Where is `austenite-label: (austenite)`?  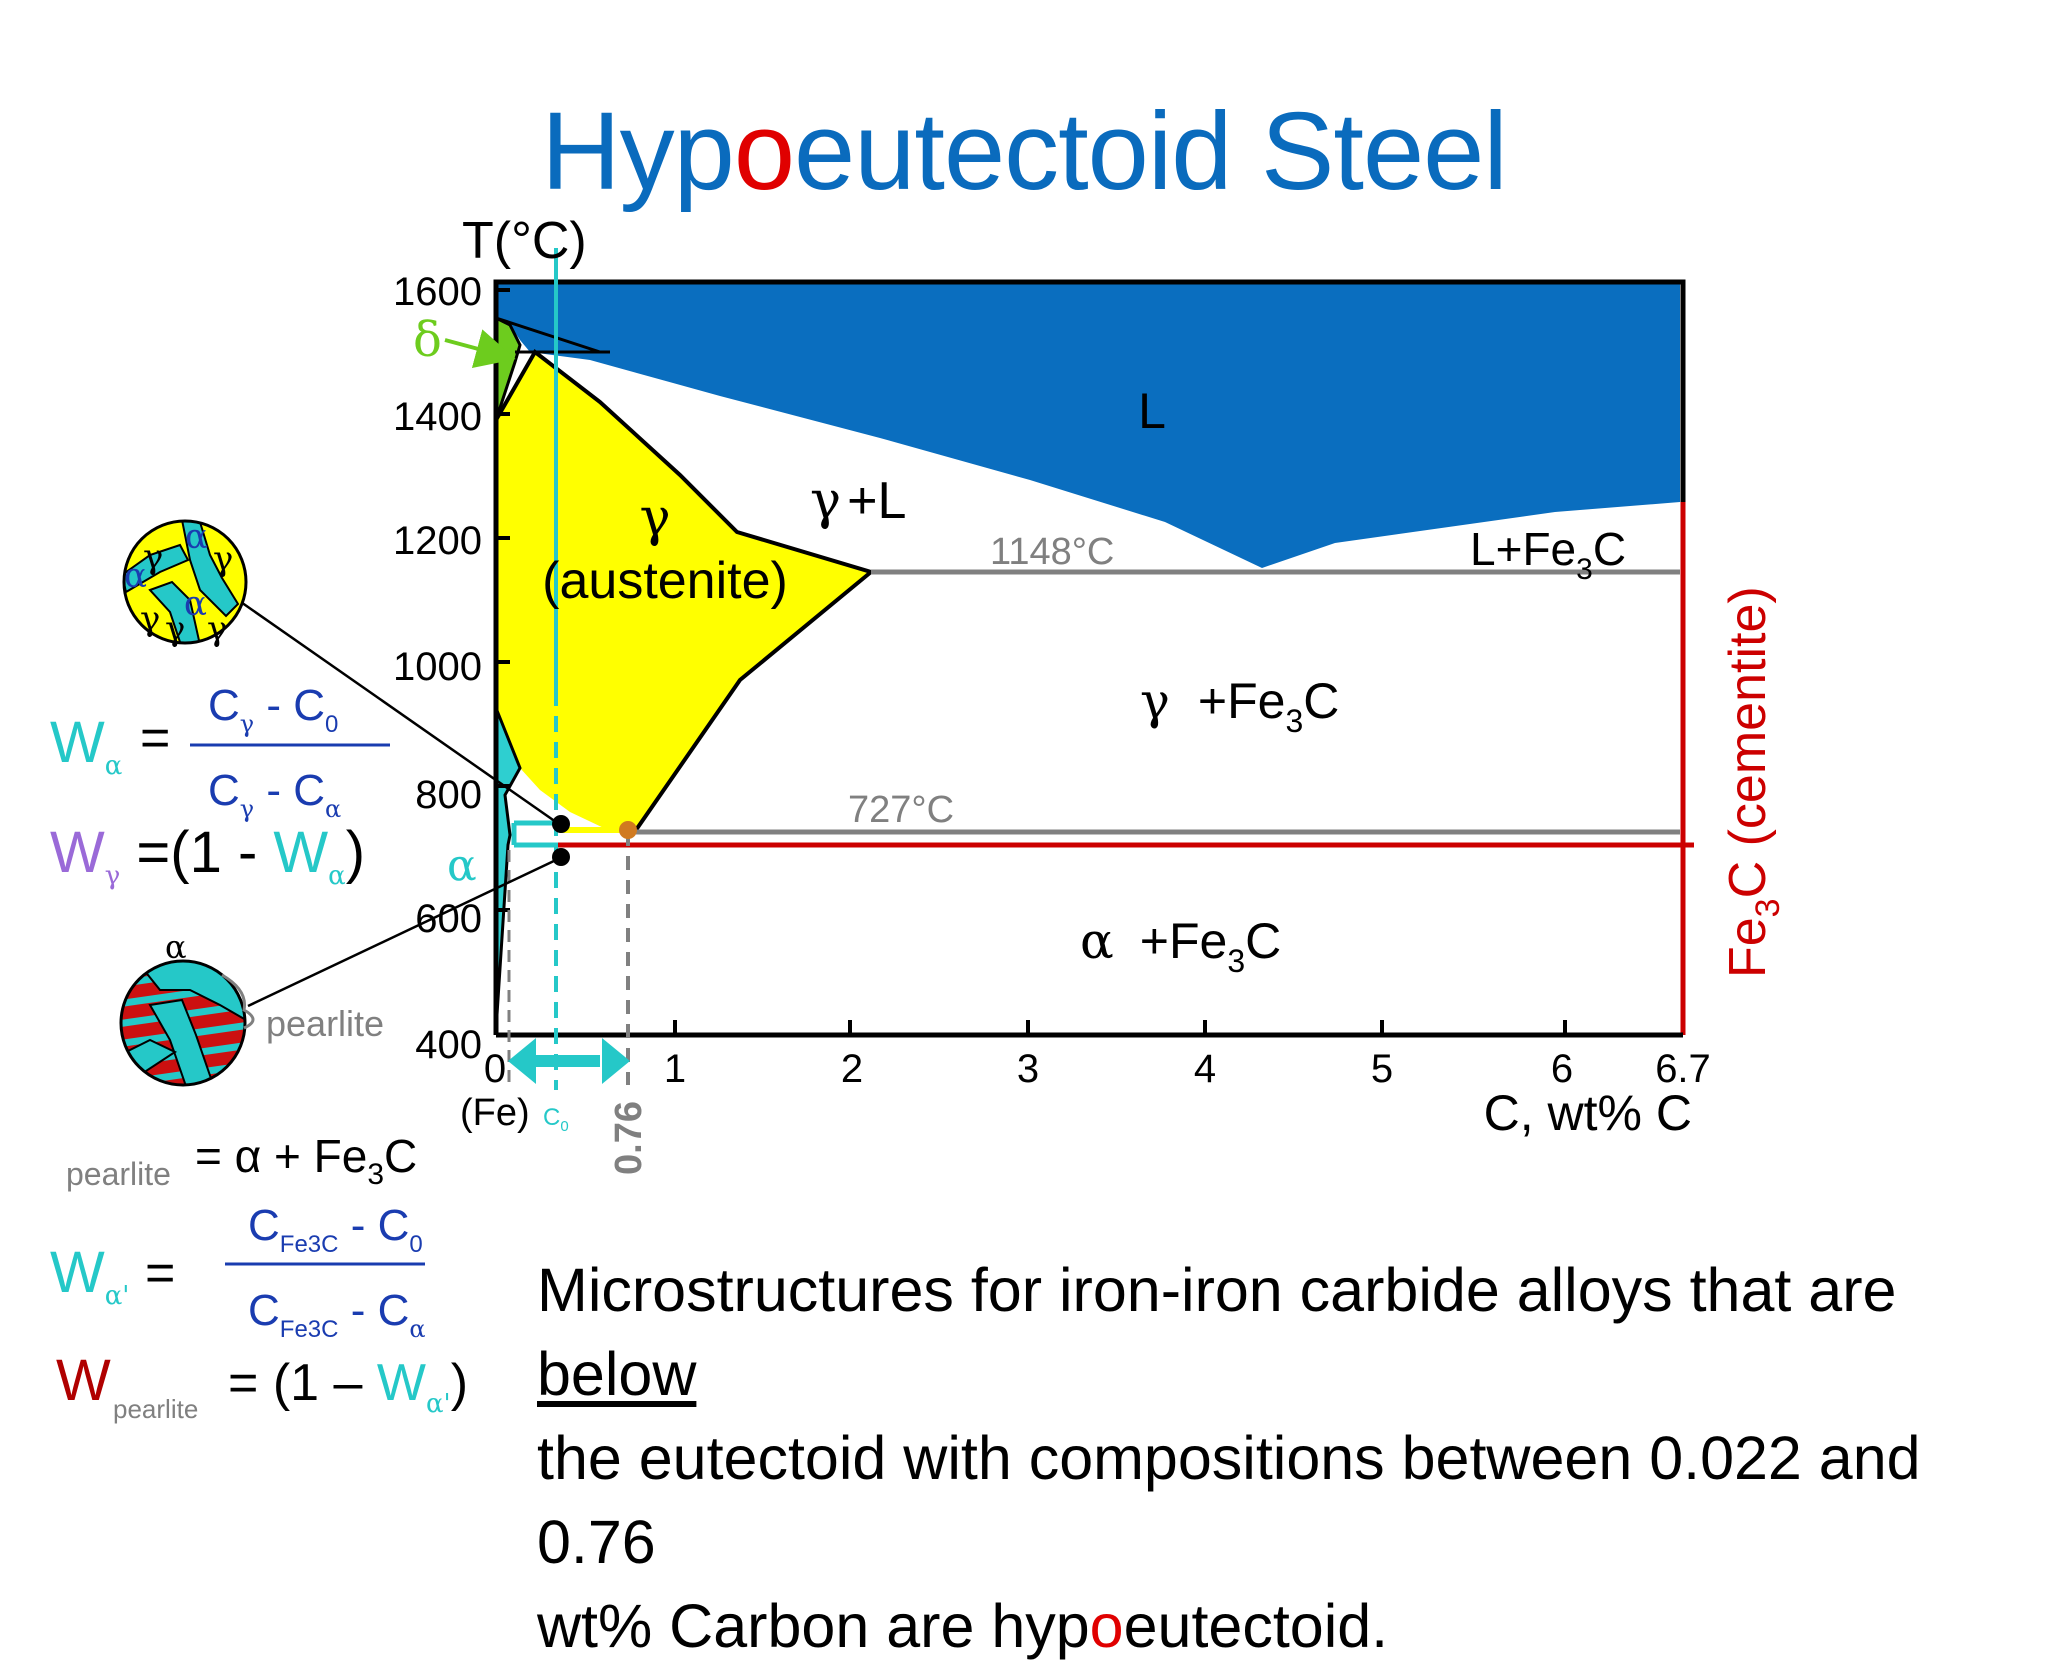 austenite-label: (austenite) is located at coordinates (665, 581).